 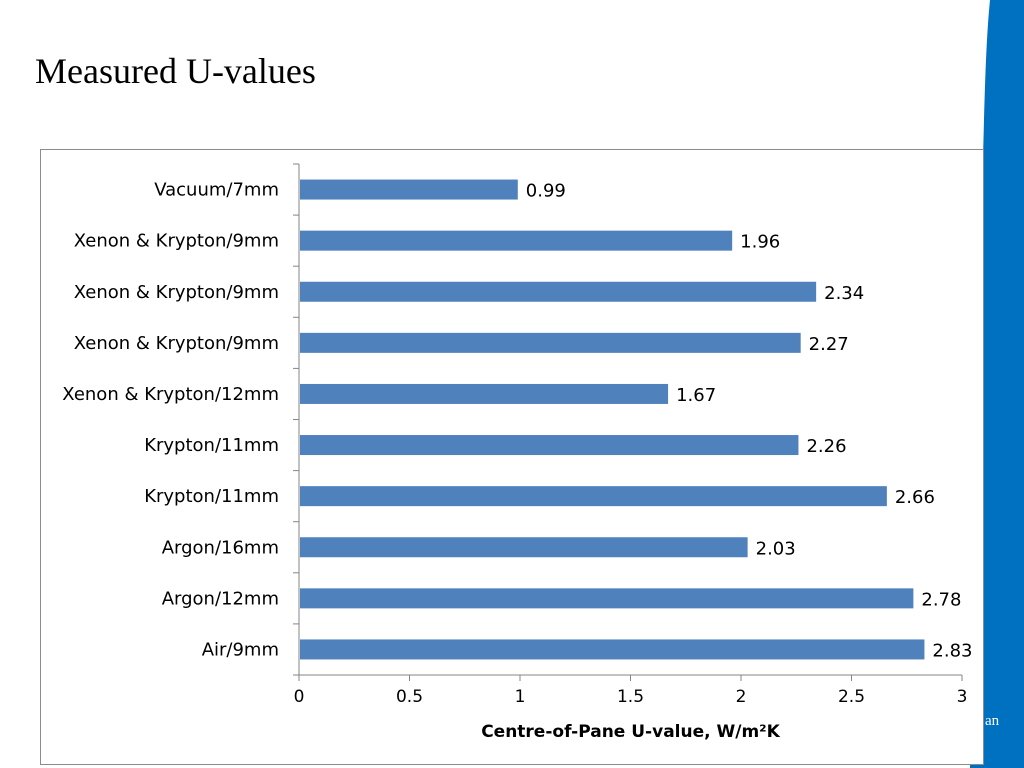 I want to click on x-tick-label: 1.5, so click(x=630, y=697).